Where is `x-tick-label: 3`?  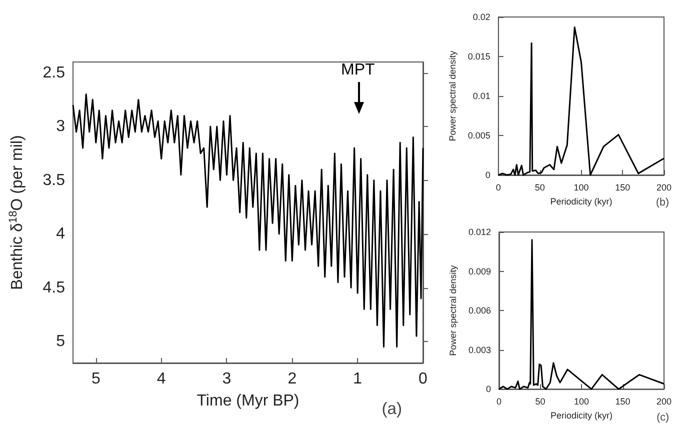
x-tick-label: 3 is located at coordinates (227, 379).